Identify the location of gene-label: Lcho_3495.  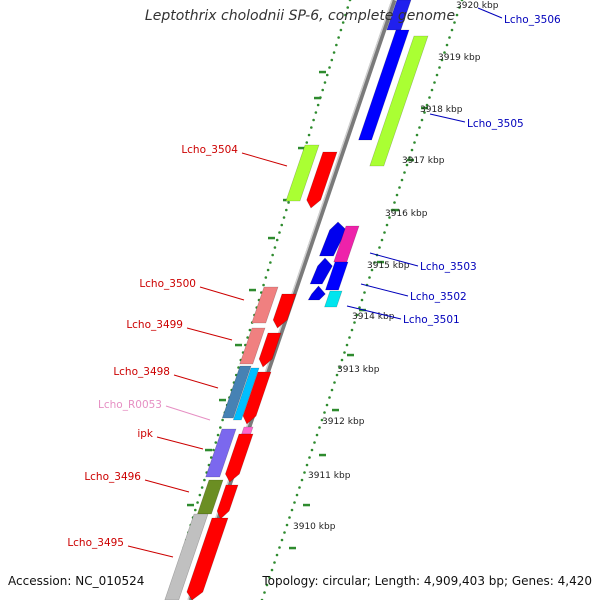
(95, 543).